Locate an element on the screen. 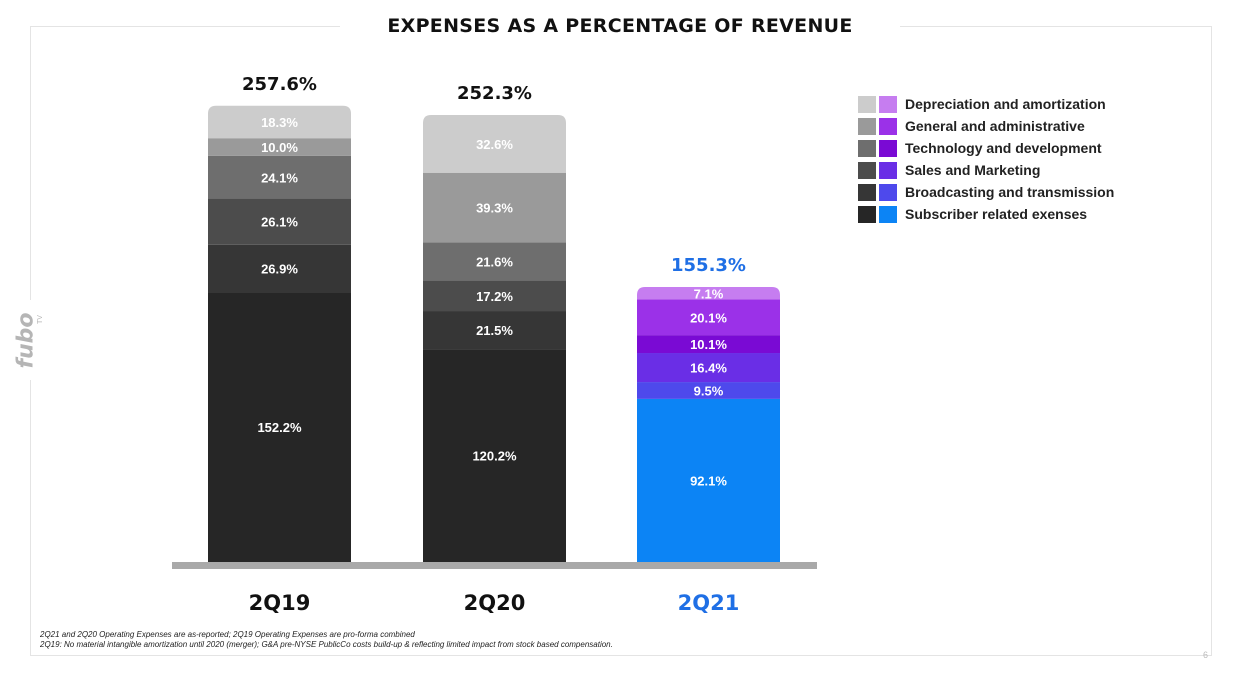 This screenshot has height=676, width=1233. legend-item: Sales and Marketing is located at coordinates (998, 170).